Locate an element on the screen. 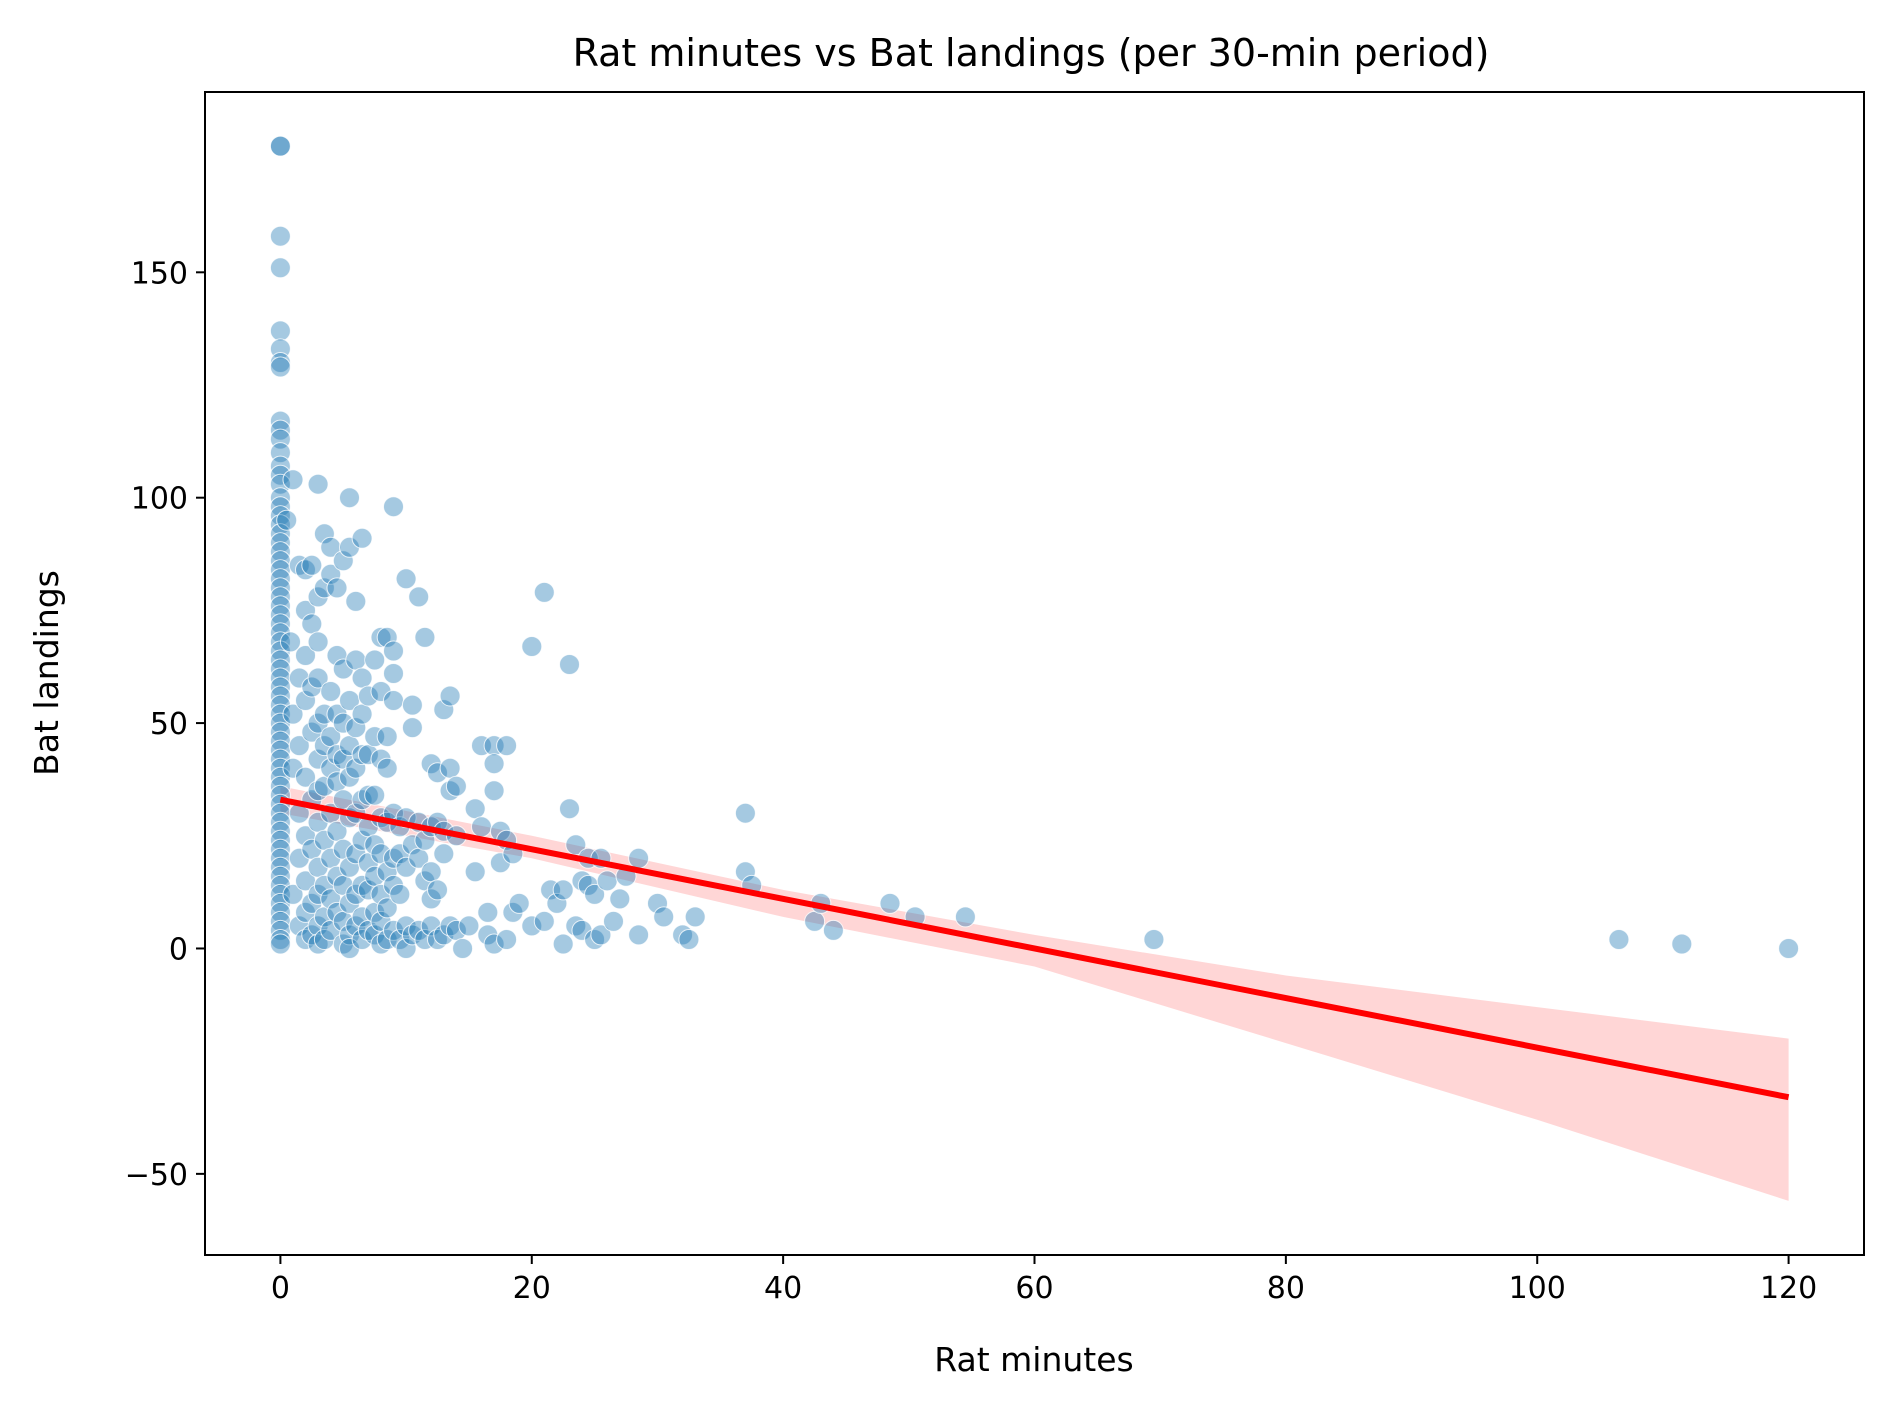  y-axis-ticks: −50 0 50 100 150 is located at coordinates (165, 724).